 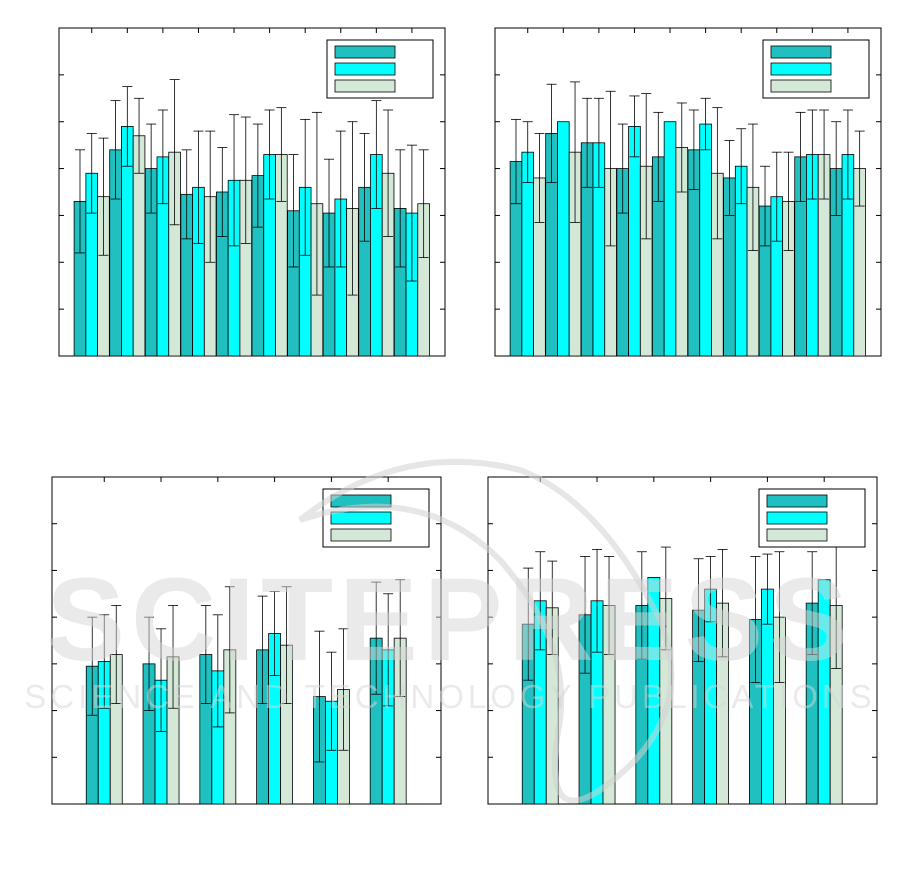 I want to click on bar-s2-c4, so click(x=634, y=241).